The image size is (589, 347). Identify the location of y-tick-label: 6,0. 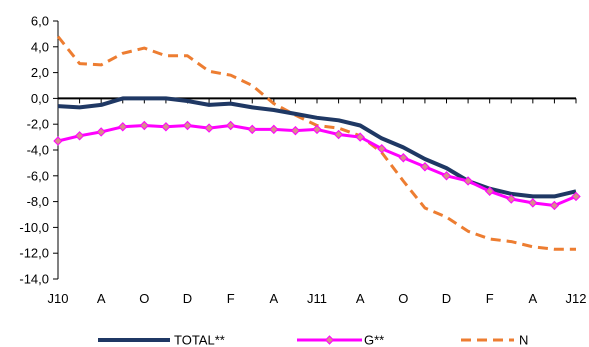
(40, 21).